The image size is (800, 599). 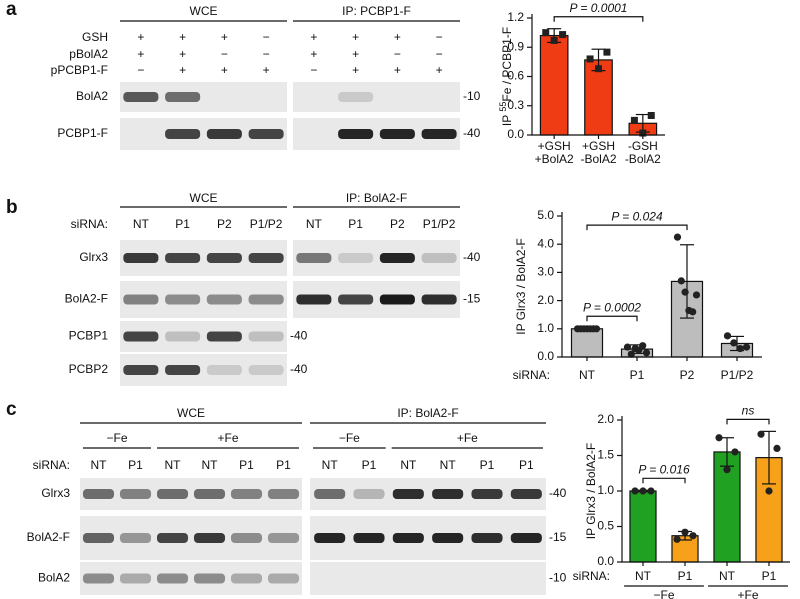 I want to click on y-tick-label: 0.5, so click(x=605, y=526).